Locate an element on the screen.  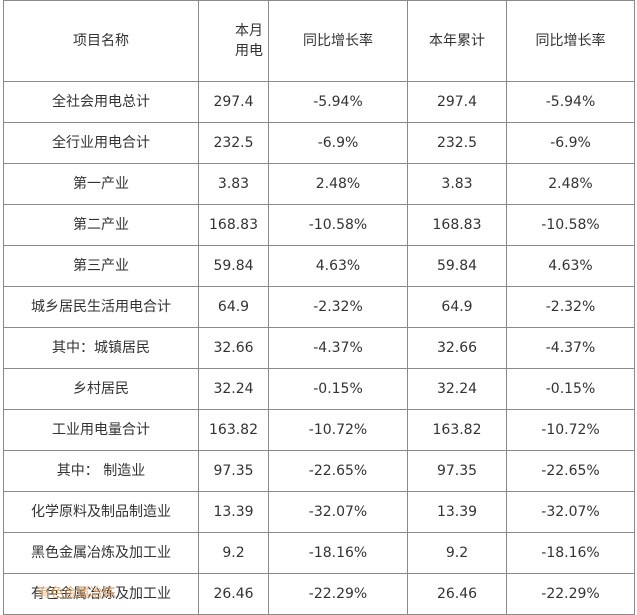
ytd-yoy-cell: -5.94% is located at coordinates (570, 102).